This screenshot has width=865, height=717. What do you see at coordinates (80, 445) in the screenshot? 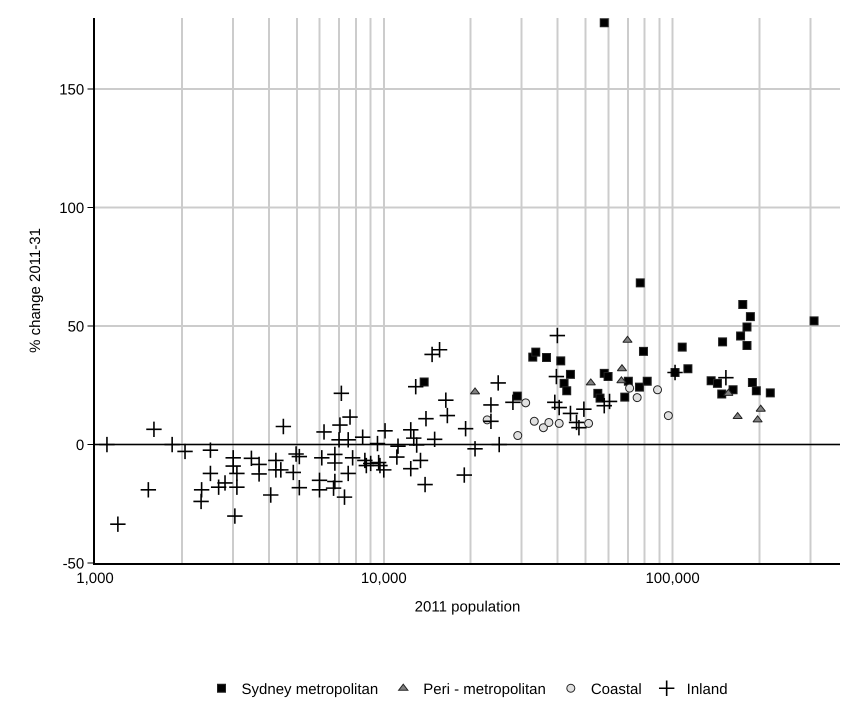
I see `y-tick-label: 0` at bounding box center [80, 445].